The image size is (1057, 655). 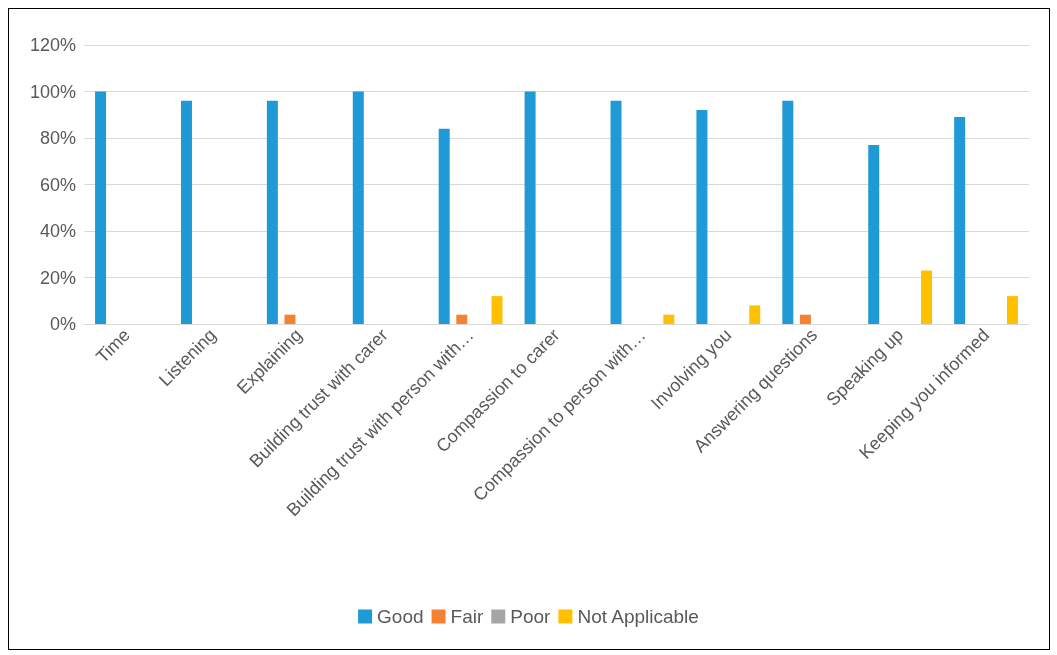 I want to click on y-tick-label: 100%, so click(x=52, y=91).